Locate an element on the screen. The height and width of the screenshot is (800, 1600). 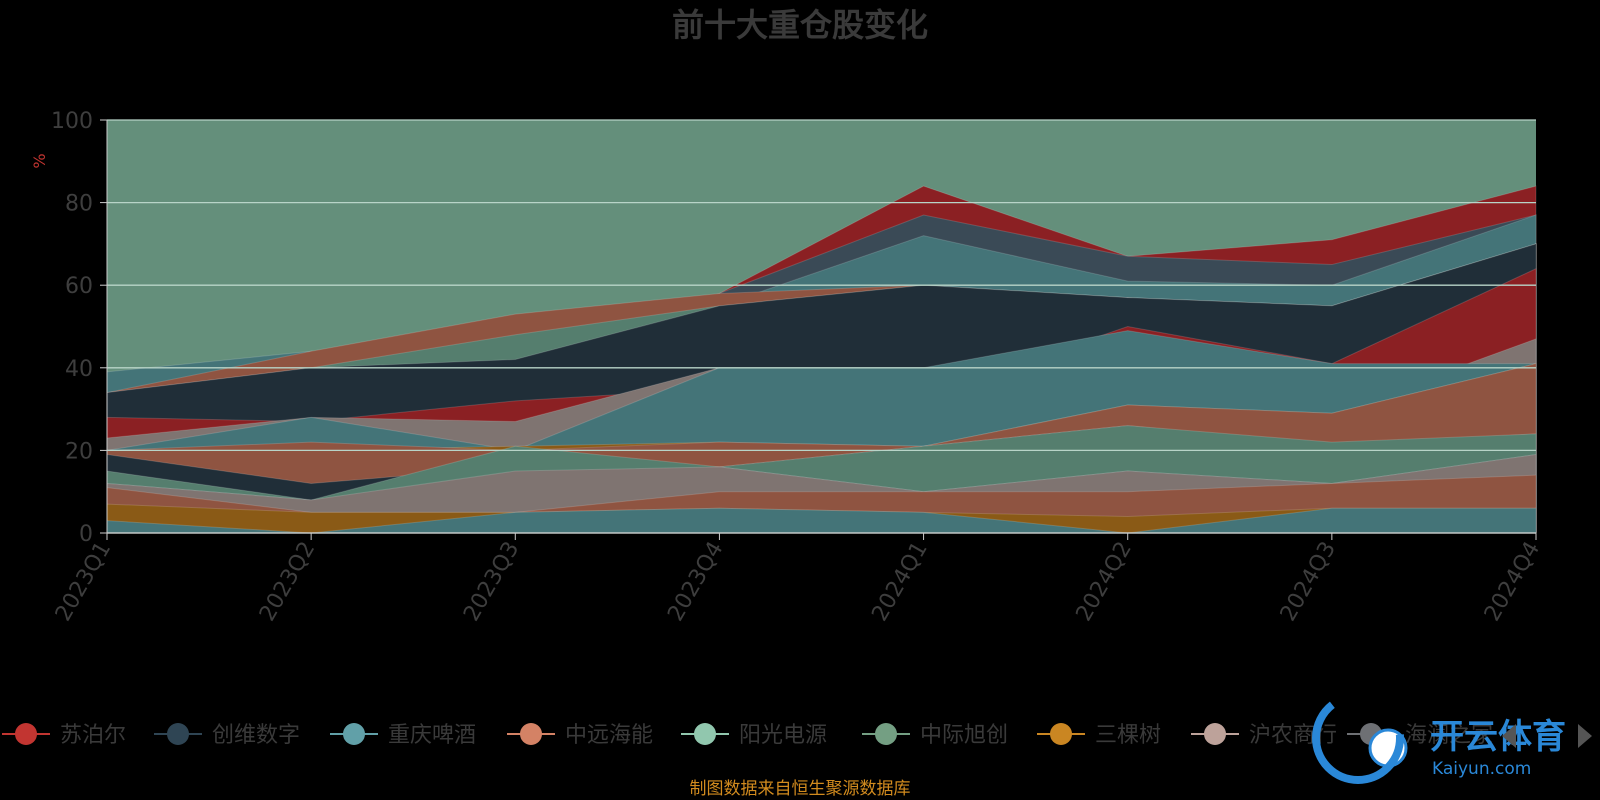
legend-label: 苏泊尔 is located at coordinates (93, 735).